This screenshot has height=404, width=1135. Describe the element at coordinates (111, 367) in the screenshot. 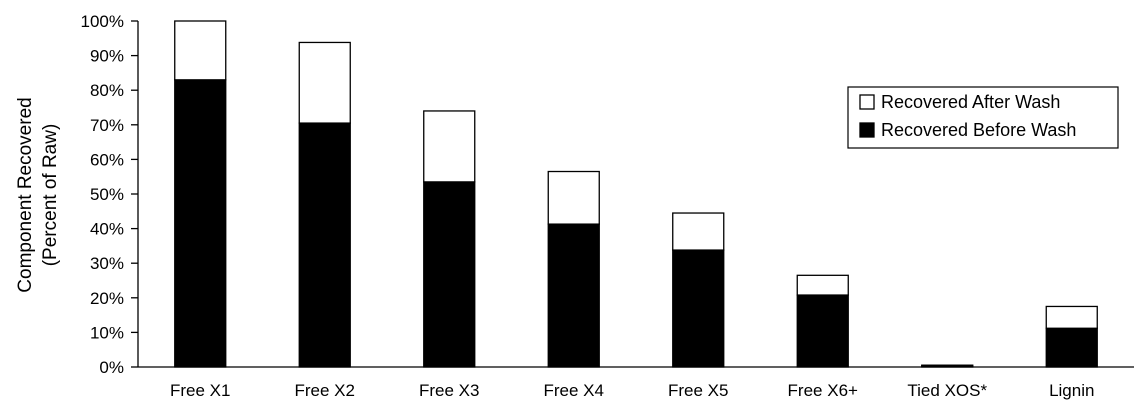

I see `y-tick-label: 0%` at that location.